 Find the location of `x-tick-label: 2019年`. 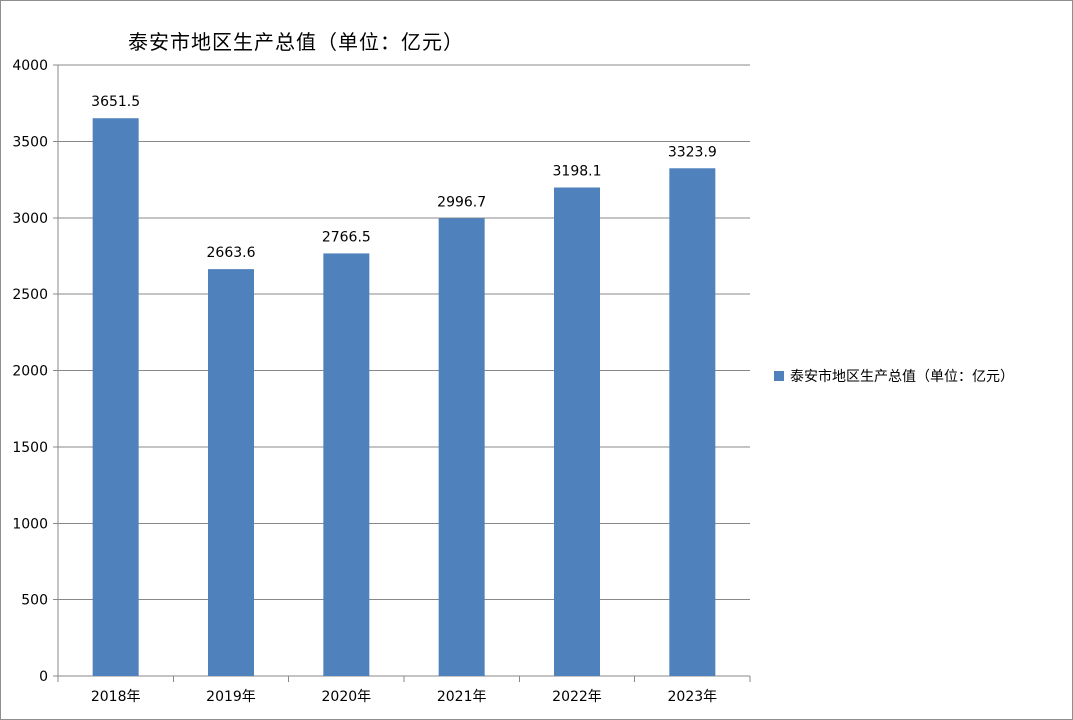

x-tick-label: 2019年 is located at coordinates (231, 697).